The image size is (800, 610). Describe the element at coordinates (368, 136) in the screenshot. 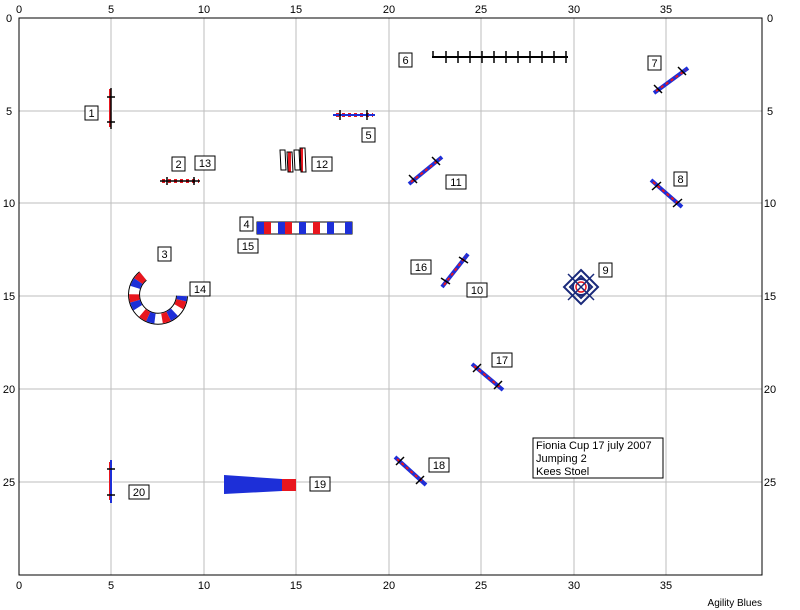

I see `obstacle-number: 5` at that location.